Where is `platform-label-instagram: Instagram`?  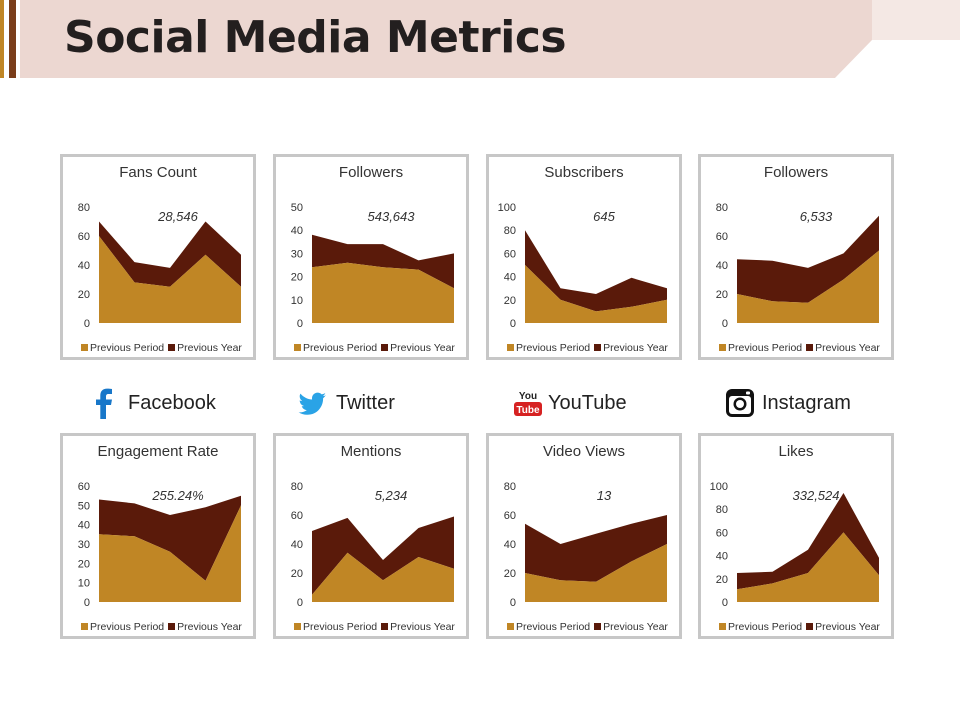
platform-label-instagram: Instagram is located at coordinates (806, 402).